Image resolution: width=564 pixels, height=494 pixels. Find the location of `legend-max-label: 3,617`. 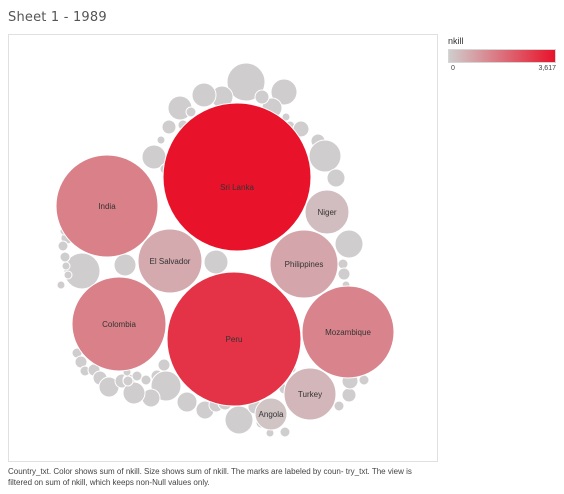

legend-max-label: 3,617 is located at coordinates (547, 68).